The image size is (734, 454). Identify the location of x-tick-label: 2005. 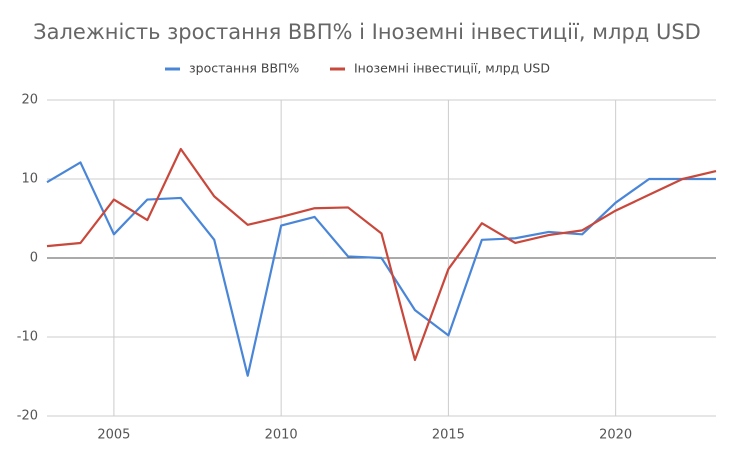
(113, 435).